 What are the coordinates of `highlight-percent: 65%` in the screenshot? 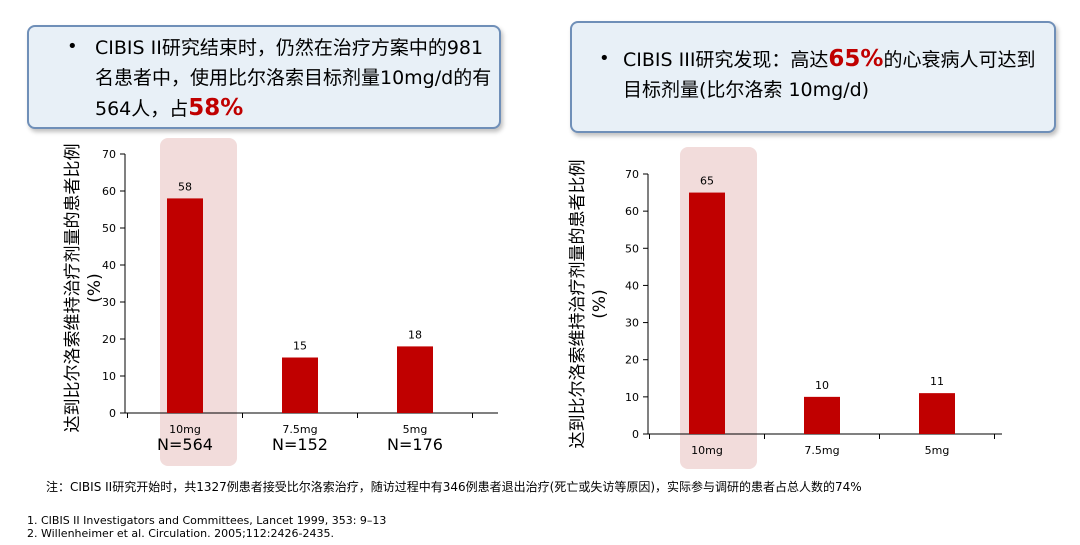 It's located at (856, 59).